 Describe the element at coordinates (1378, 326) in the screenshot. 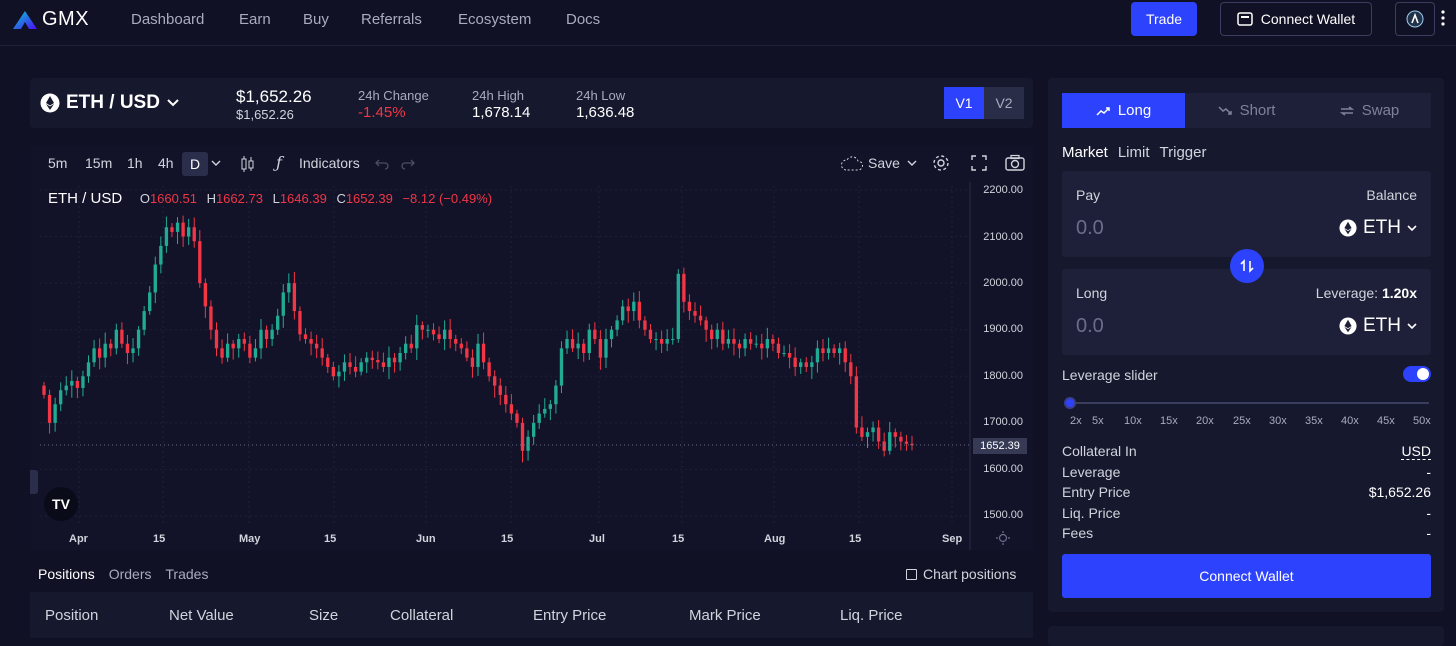

I see `long-token-selector: ETH` at that location.